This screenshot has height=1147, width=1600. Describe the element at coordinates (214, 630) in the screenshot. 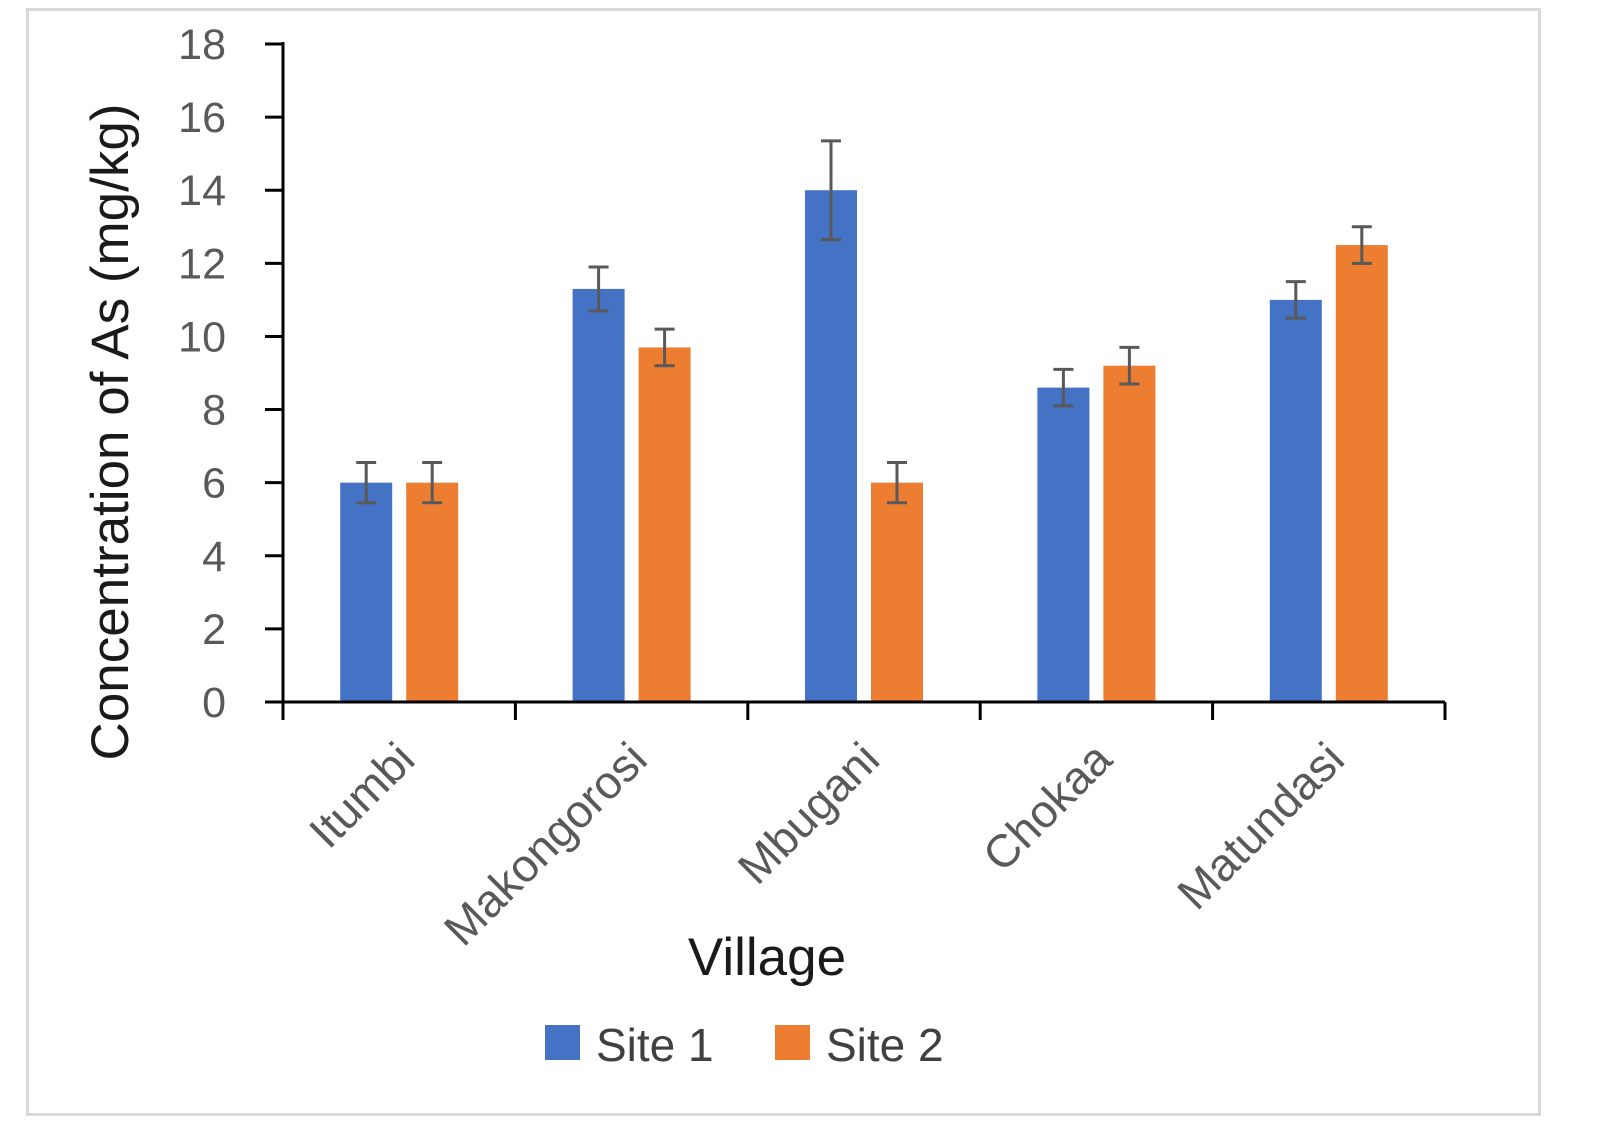

I see `y-tick-label: 2` at that location.